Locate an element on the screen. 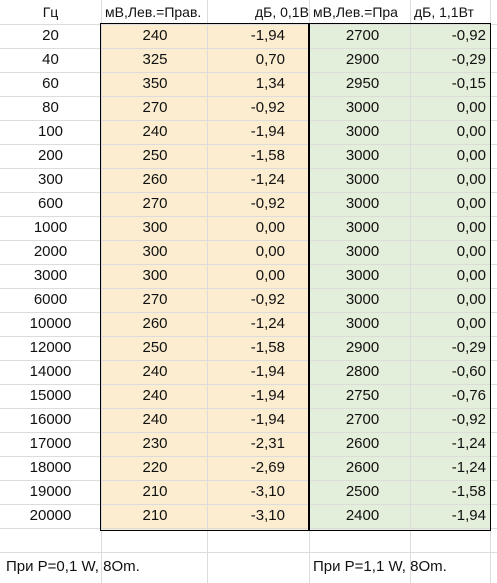  cell-frequency: 15000 is located at coordinates (50, 395).